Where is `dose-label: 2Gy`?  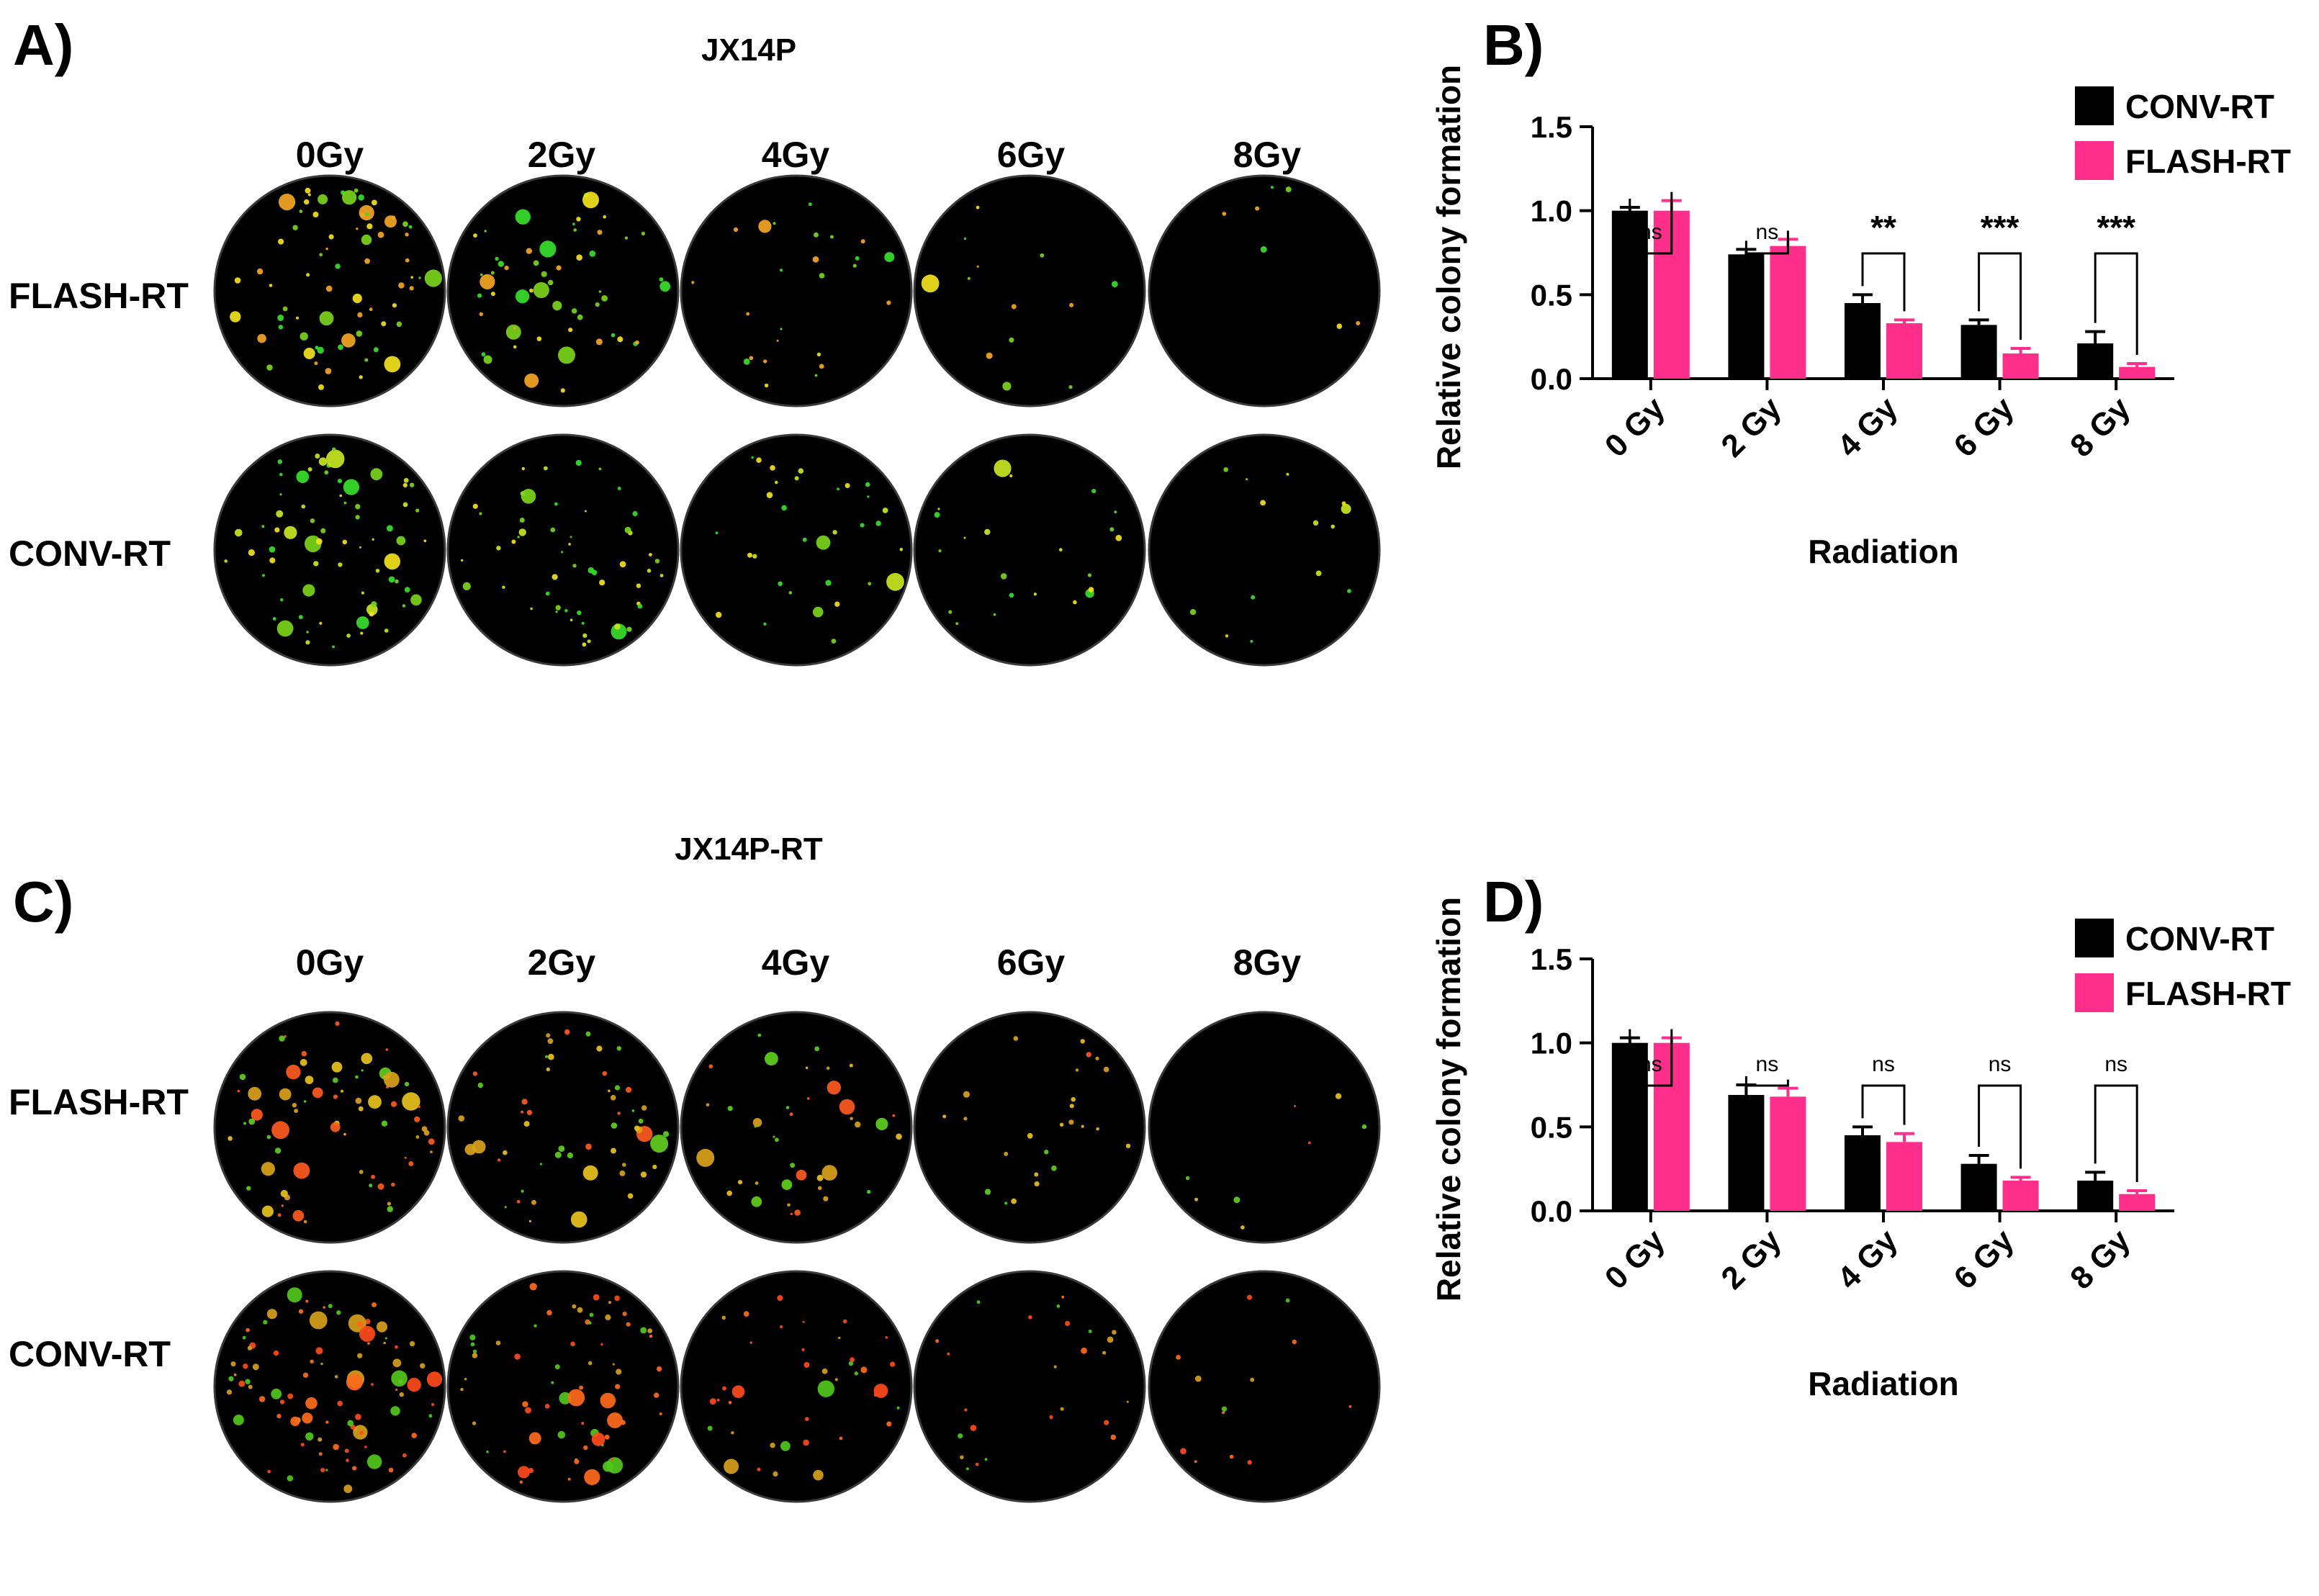 dose-label: 2Gy is located at coordinates (562, 155).